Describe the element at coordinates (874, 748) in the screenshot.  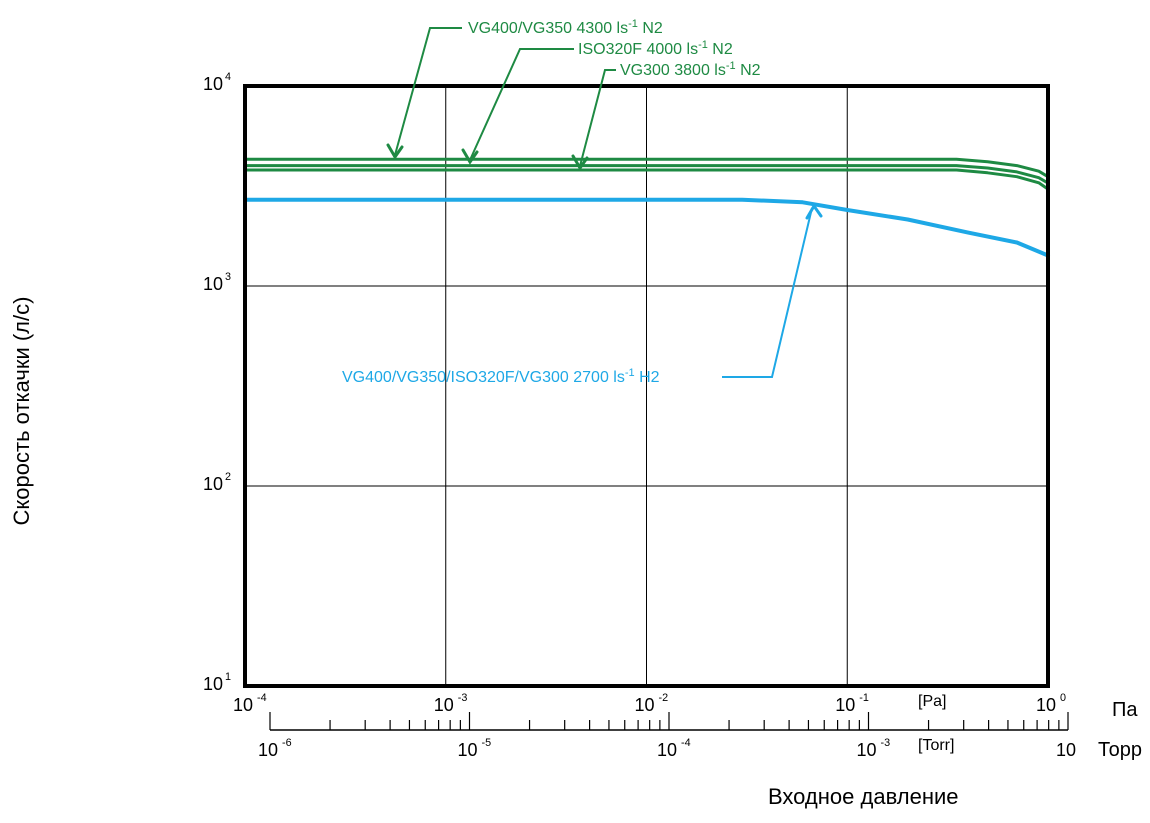
I see `x-tick-label-torr: 10 -3` at that location.